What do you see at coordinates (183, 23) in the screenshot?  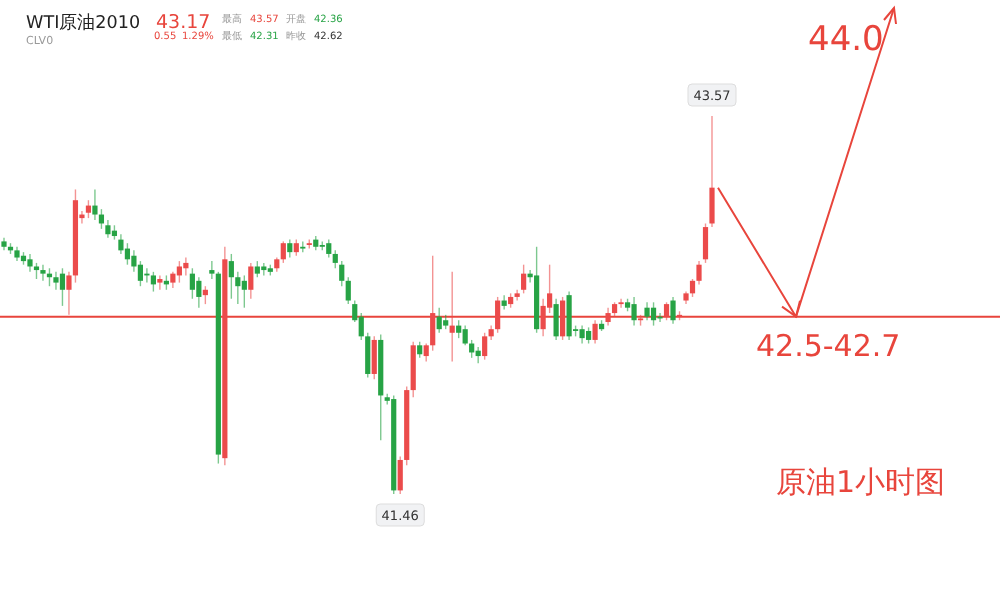 I see `text: 43.17` at bounding box center [183, 23].